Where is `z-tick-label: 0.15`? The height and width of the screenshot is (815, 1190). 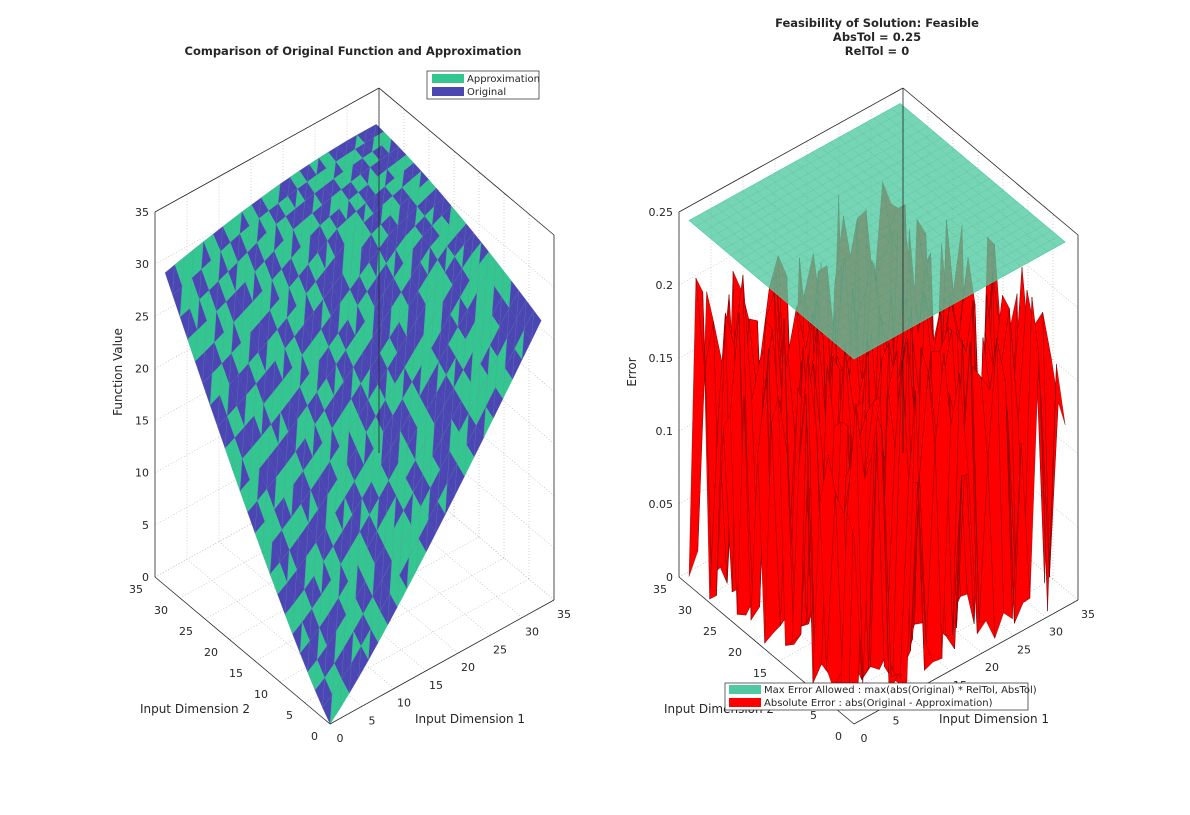 z-tick-label: 0.15 is located at coordinates (661, 358).